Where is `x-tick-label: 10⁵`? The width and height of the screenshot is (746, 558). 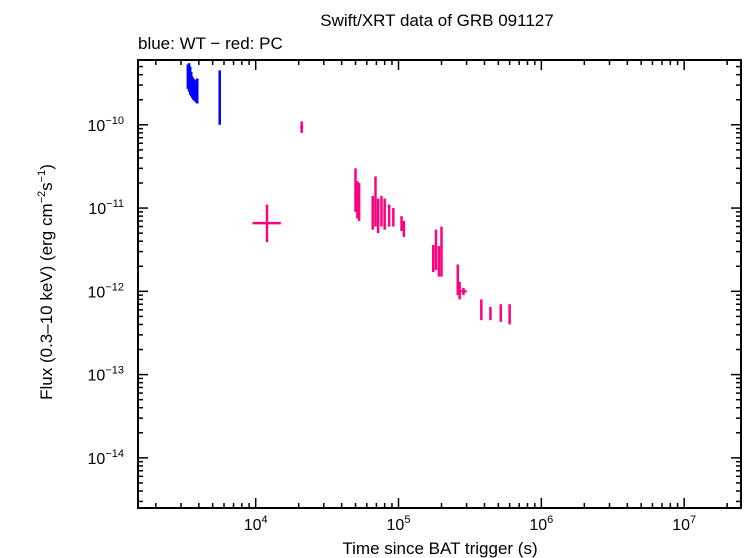 x-tick-label: 10⁵ is located at coordinates (399, 524).